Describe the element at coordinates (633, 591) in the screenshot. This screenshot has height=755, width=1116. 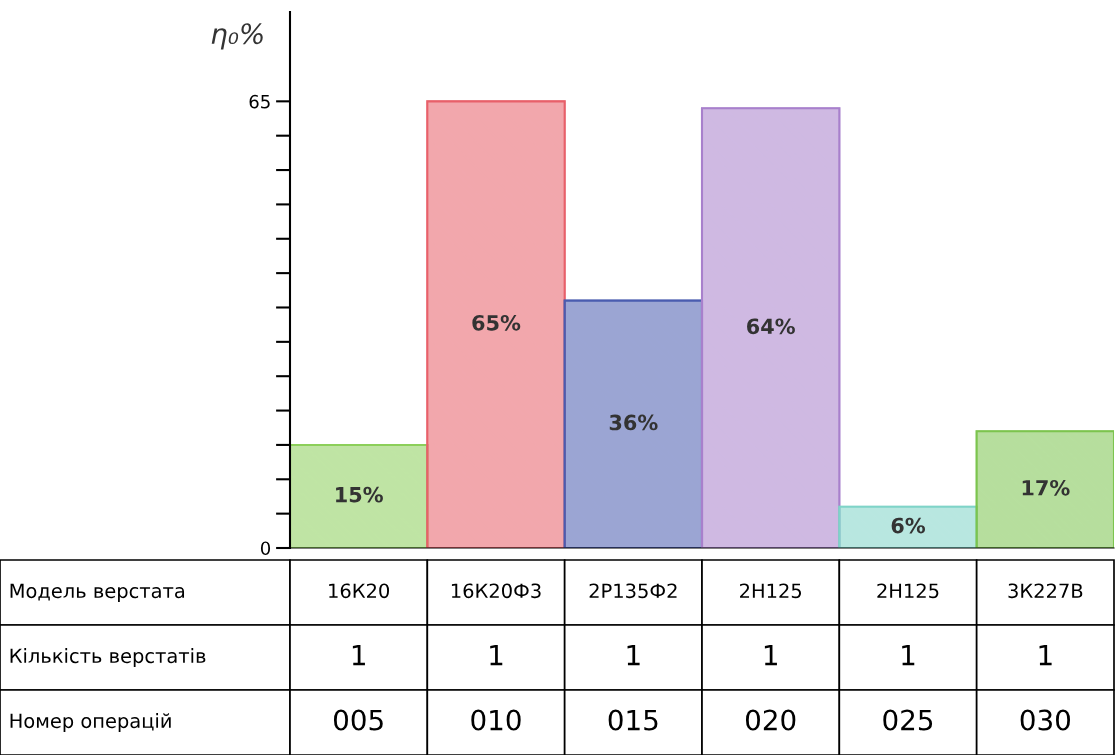
I see `x-tick-label: 2Р135Ф2` at that location.